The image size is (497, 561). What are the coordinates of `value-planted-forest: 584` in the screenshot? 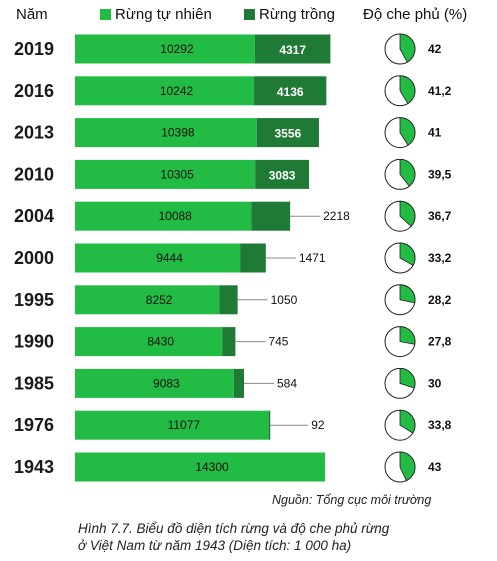 It's located at (287, 383).